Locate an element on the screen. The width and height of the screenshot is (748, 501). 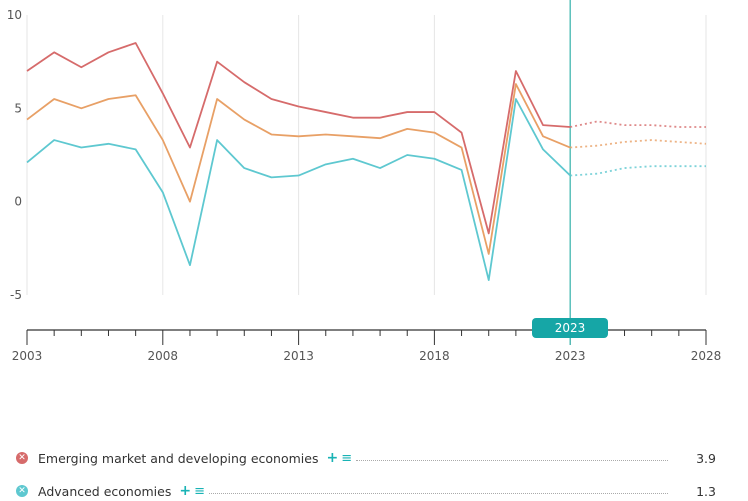
x-tick-label: 2028 is located at coordinates (706, 356).